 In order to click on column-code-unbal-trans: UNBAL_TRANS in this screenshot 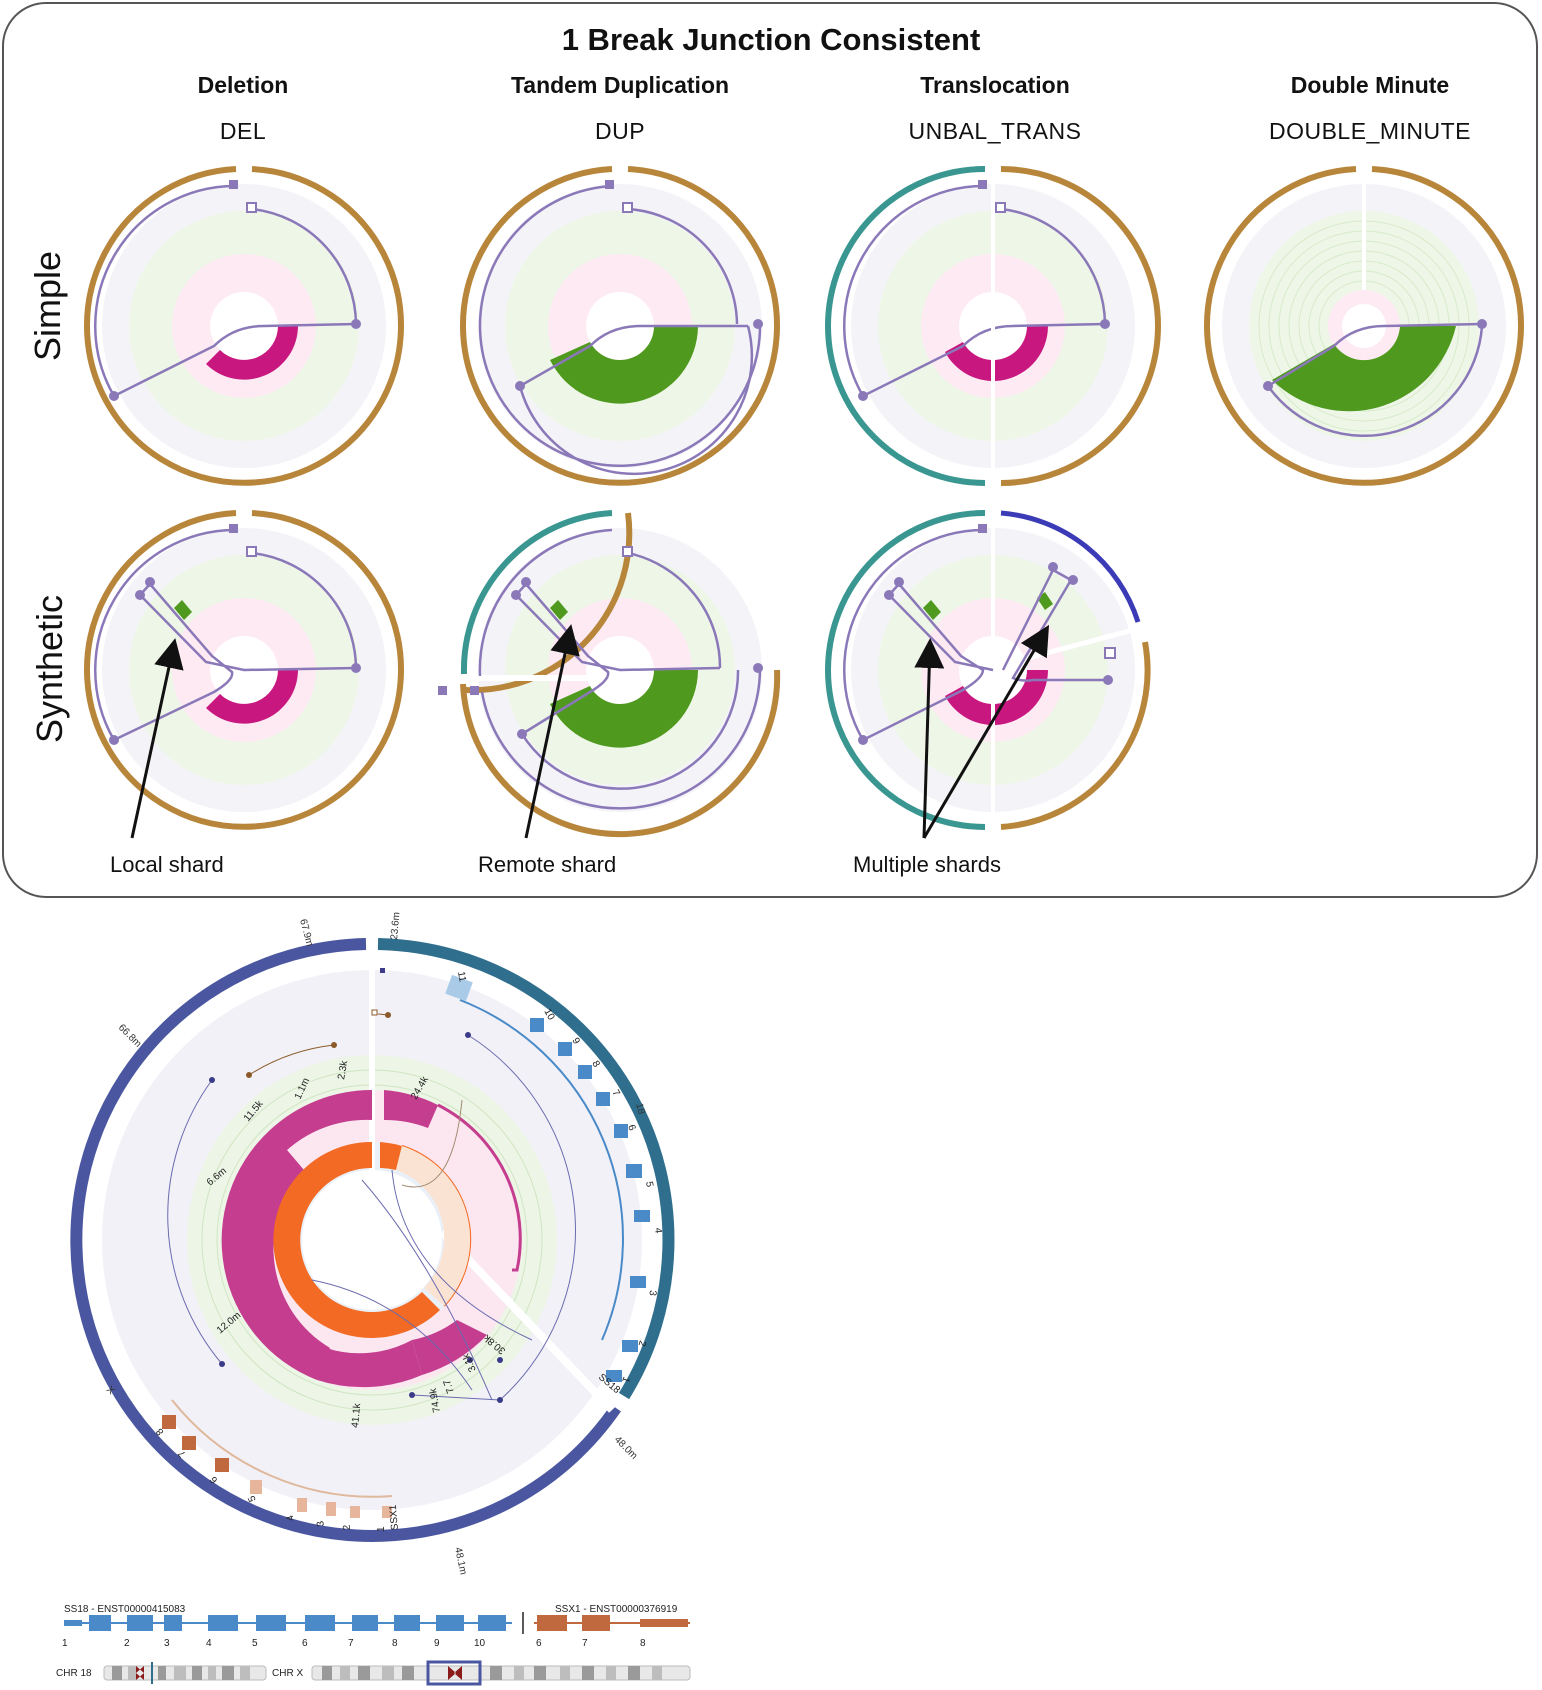, I will do `click(995, 131)`.